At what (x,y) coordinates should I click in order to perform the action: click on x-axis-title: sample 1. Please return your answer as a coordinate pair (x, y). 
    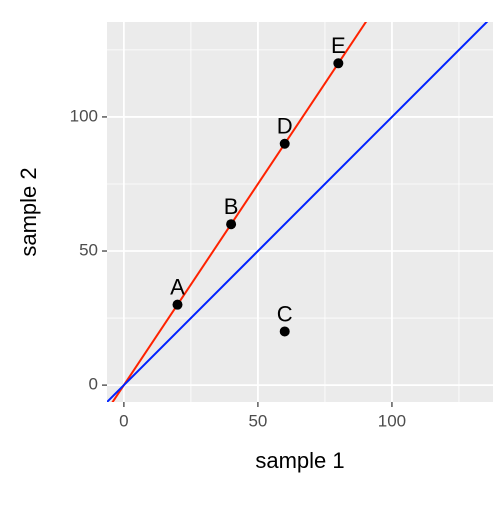
    Looking at the image, I should click on (299, 460).